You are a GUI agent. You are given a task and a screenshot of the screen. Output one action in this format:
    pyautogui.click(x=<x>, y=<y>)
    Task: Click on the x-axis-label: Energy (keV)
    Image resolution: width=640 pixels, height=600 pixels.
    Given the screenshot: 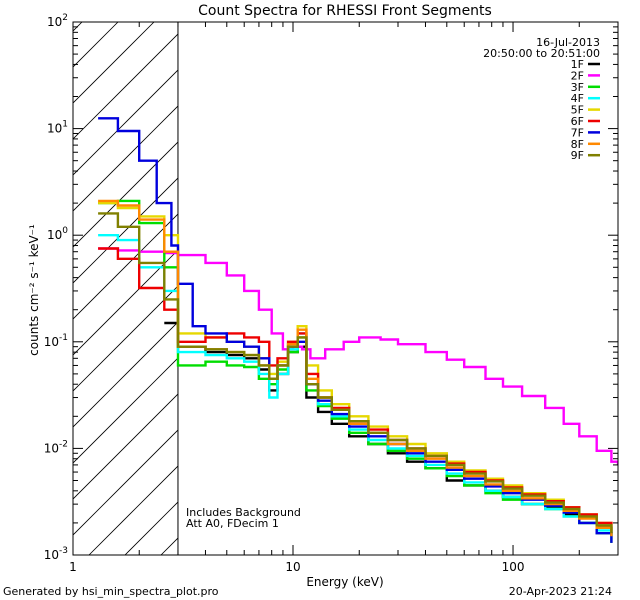 What is the action you would take?
    pyautogui.click(x=344, y=582)
    